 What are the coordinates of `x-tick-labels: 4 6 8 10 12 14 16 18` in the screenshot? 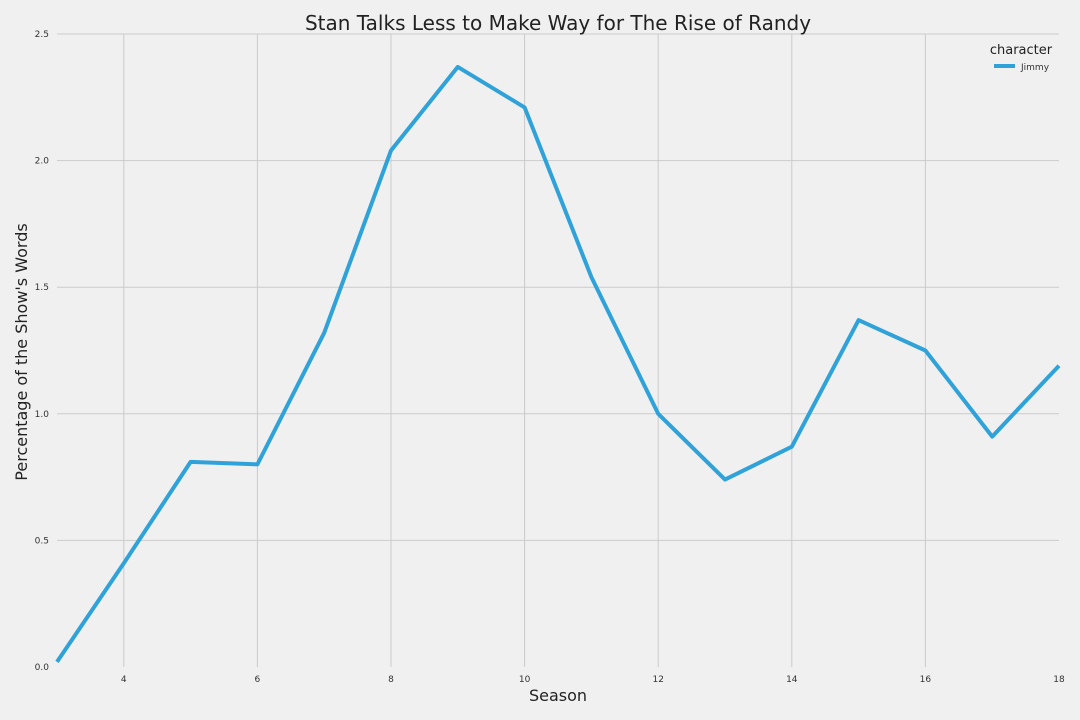 It's located at (593, 680).